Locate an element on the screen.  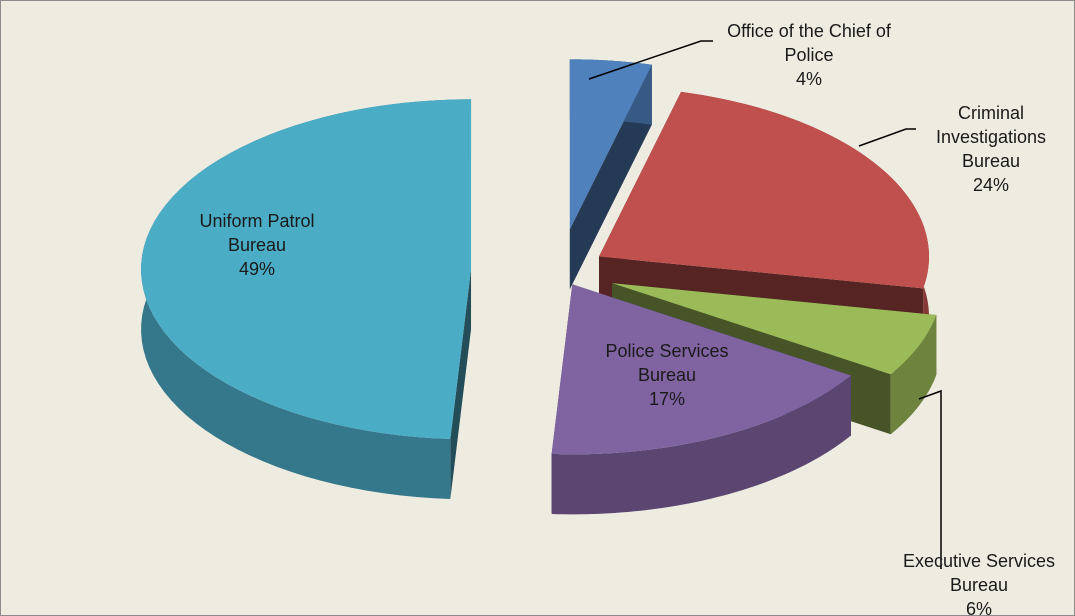
value-label: 17% is located at coordinates (667, 399).